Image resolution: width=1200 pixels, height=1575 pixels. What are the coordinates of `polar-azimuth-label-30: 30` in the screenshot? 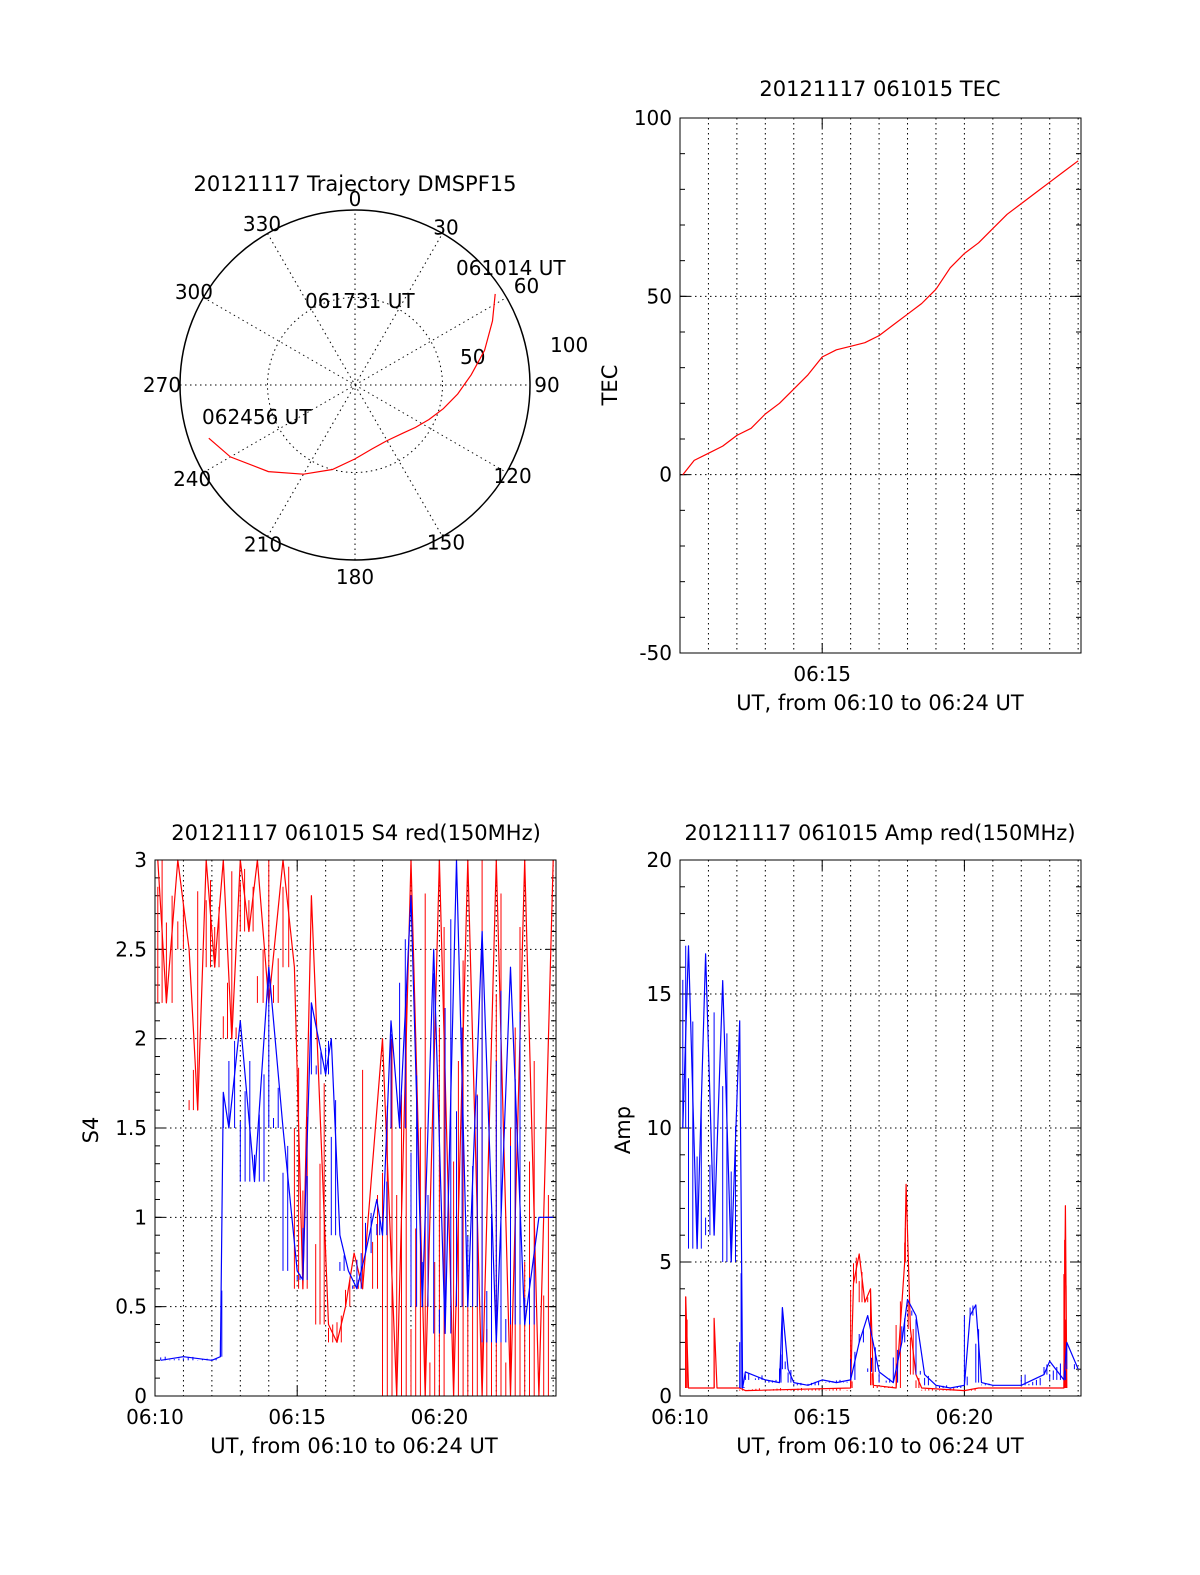 It's located at (445, 227).